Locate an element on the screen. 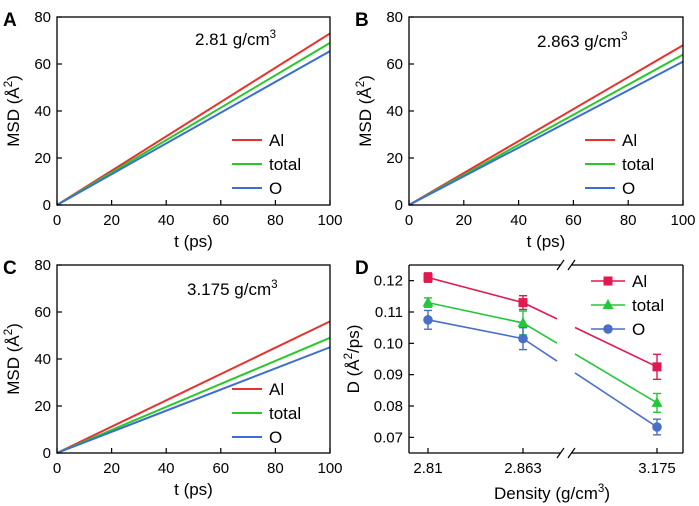  x-tick-label: 2.81 is located at coordinates (427, 468).